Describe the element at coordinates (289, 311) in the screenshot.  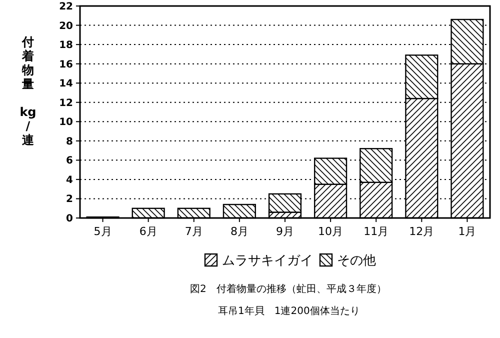
I see `text: 耳吊1年貝 1連200個体当たり` at that location.